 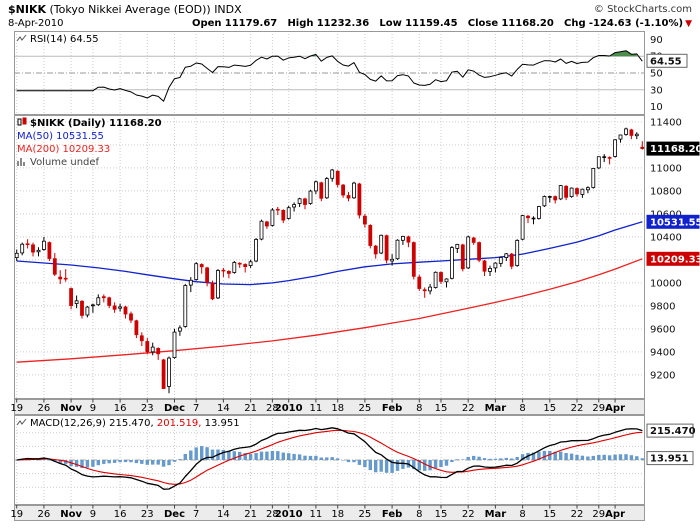 I want to click on chart-date: 8-Apr-2010, so click(x=36, y=23).